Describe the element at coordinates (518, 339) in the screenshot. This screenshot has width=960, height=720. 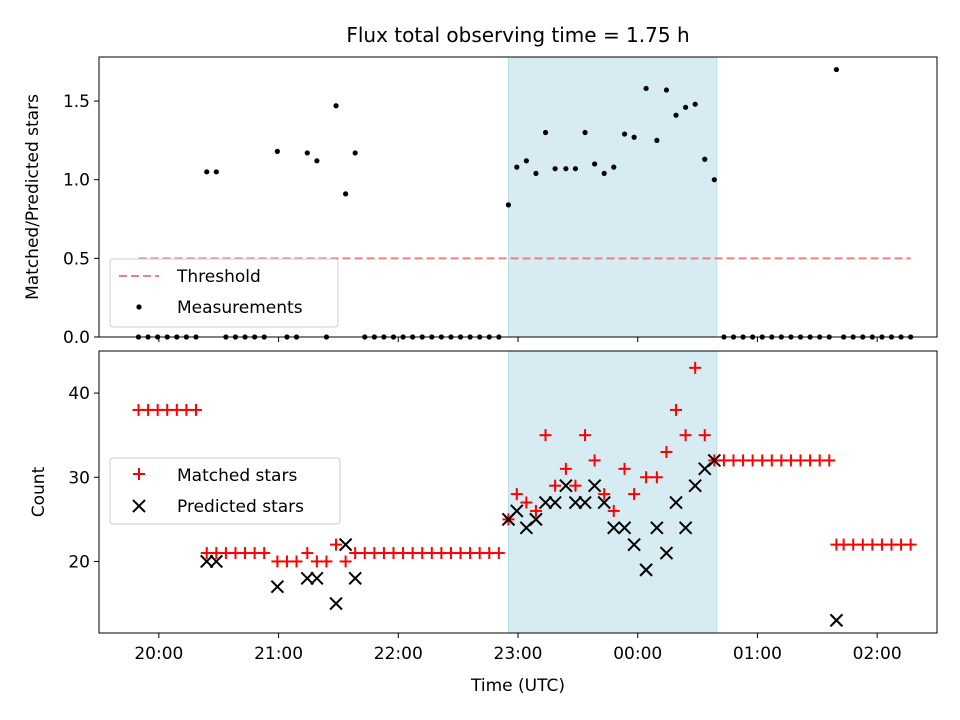
I see `ratio-x-ticks` at that location.